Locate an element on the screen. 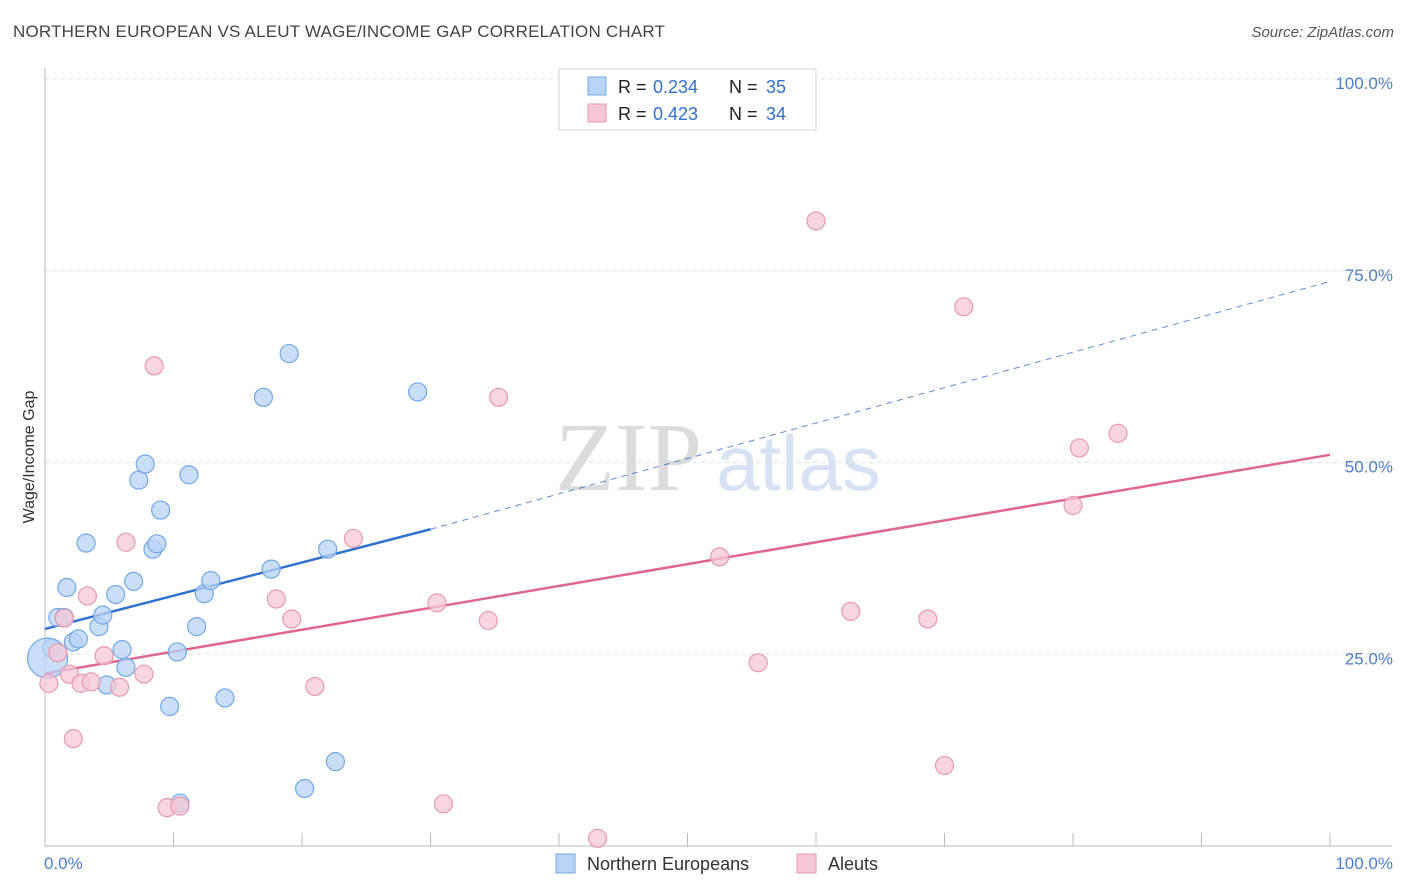  legend-r-value-1: 0.423 is located at coordinates (675, 114).